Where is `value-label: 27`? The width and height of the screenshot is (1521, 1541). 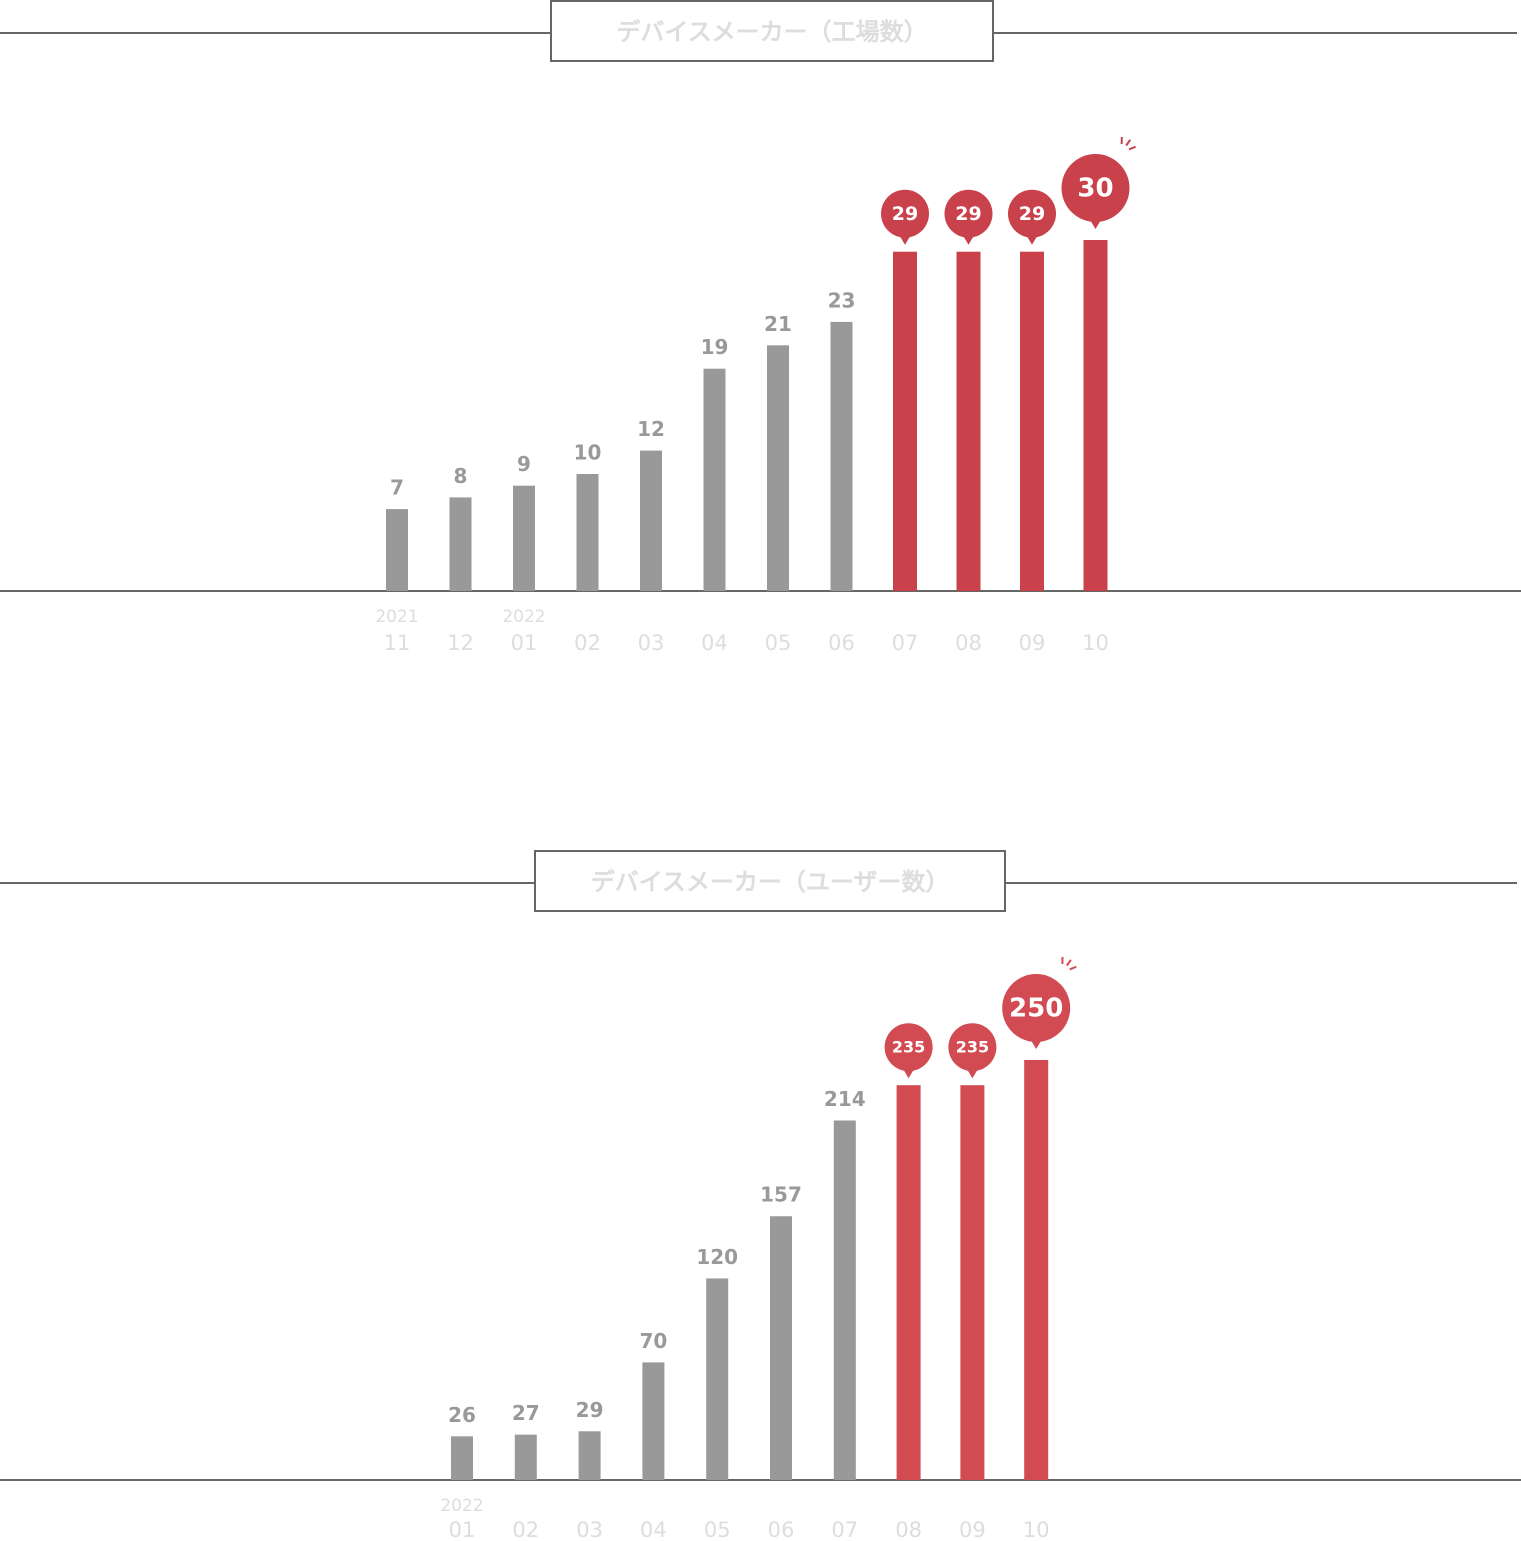 value-label: 27 is located at coordinates (526, 1413).